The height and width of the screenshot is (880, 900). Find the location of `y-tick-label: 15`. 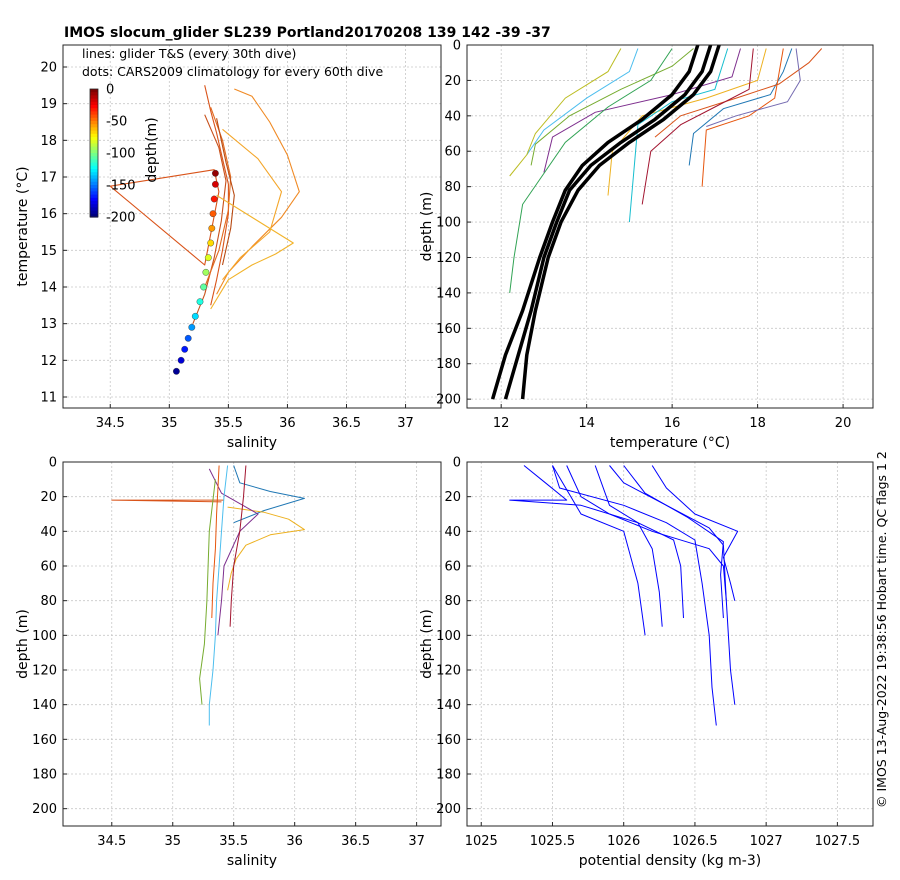

y-tick-label: 15 is located at coordinates (48, 251).